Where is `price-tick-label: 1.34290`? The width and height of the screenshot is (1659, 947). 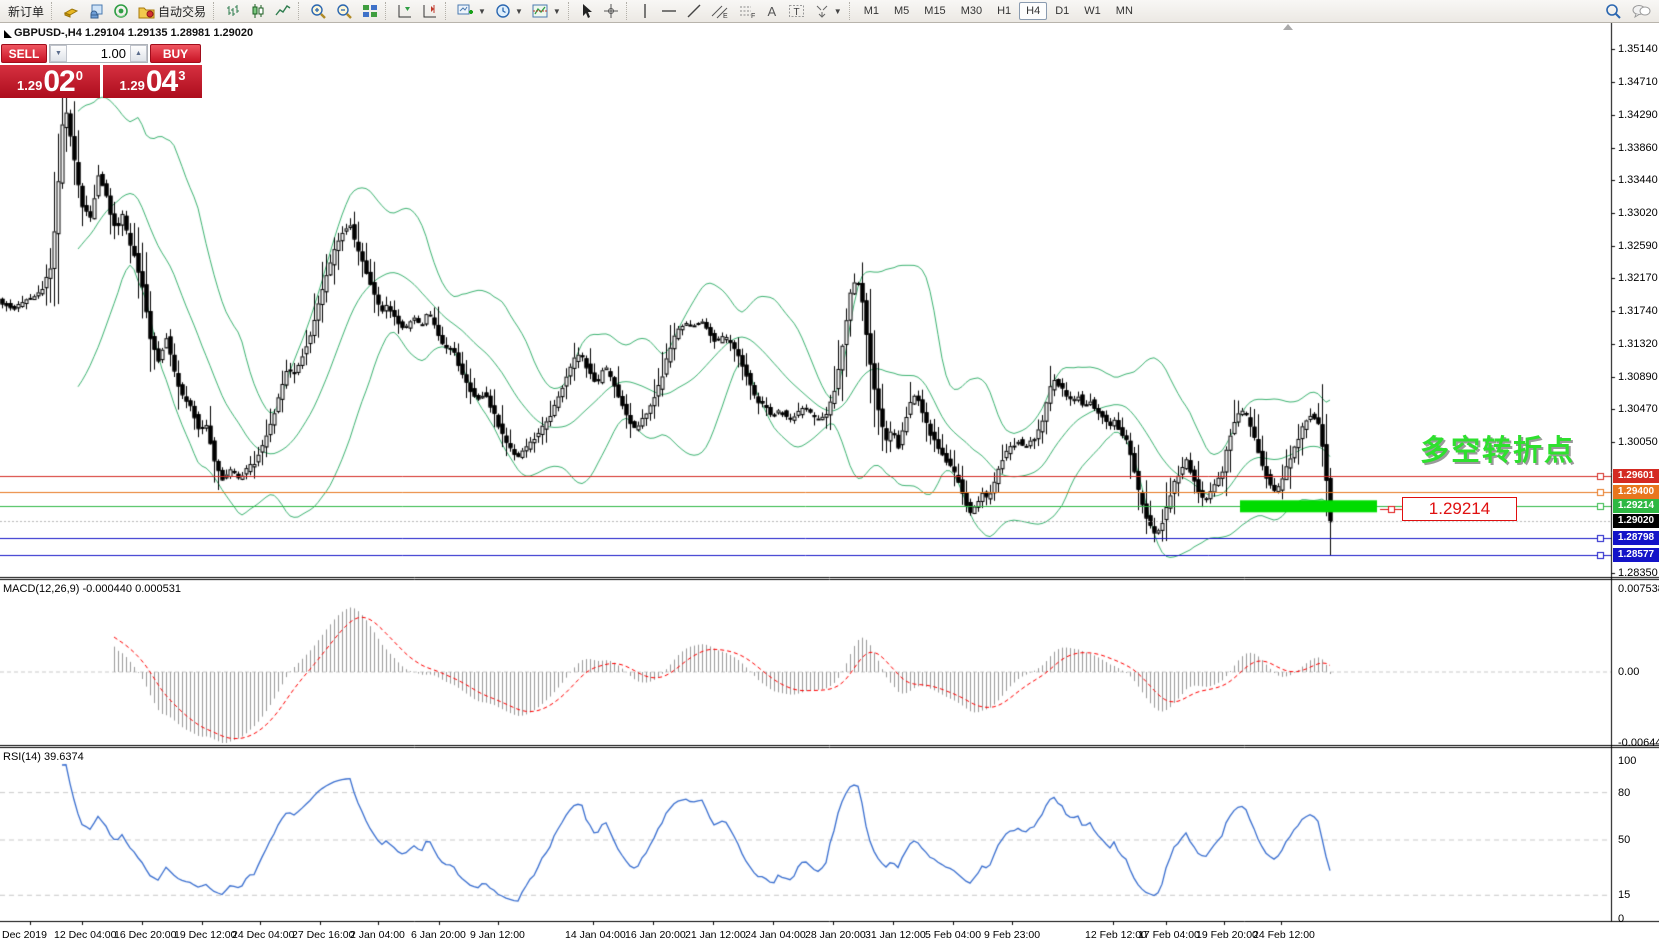
price-tick-label: 1.34290 is located at coordinates (1638, 114).